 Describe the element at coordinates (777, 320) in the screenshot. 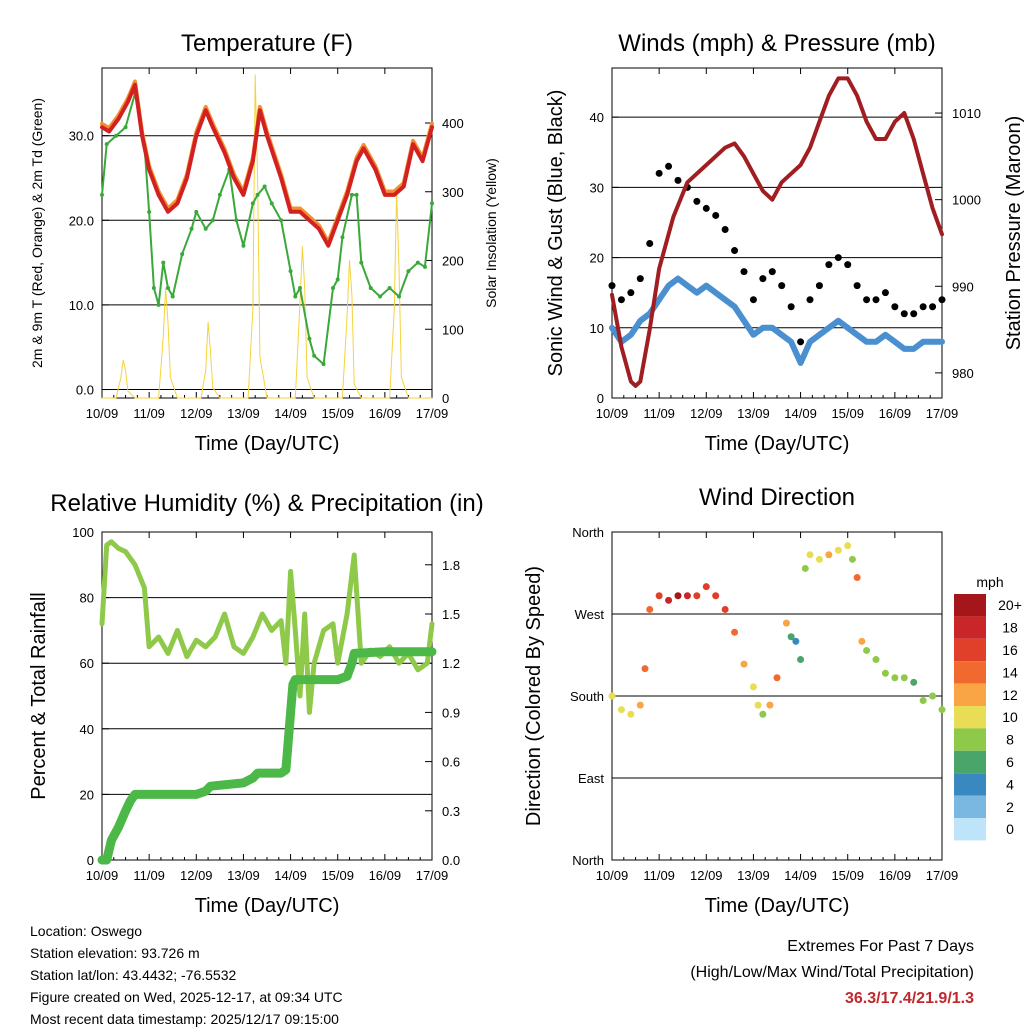

I see `series-sonic-wind` at that location.